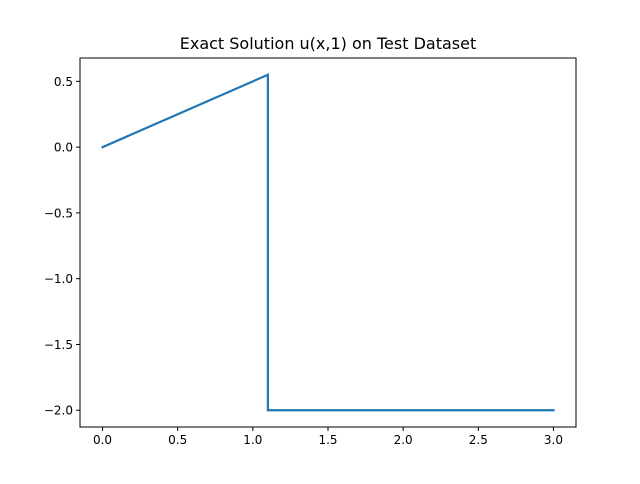 This screenshot has height=484, width=640. Describe the element at coordinates (328, 43) in the screenshot. I see `chart-title: Exact Solution u(x,1) on Test Dataset` at that location.